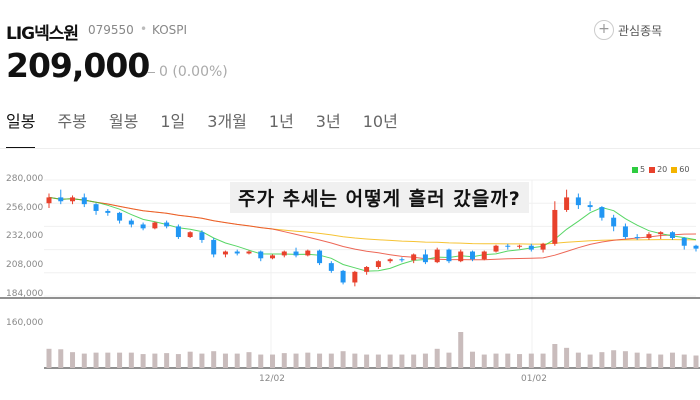  Describe the element at coordinates (281, 121) in the screenshot. I see `tab-1year: 1년` at that location.